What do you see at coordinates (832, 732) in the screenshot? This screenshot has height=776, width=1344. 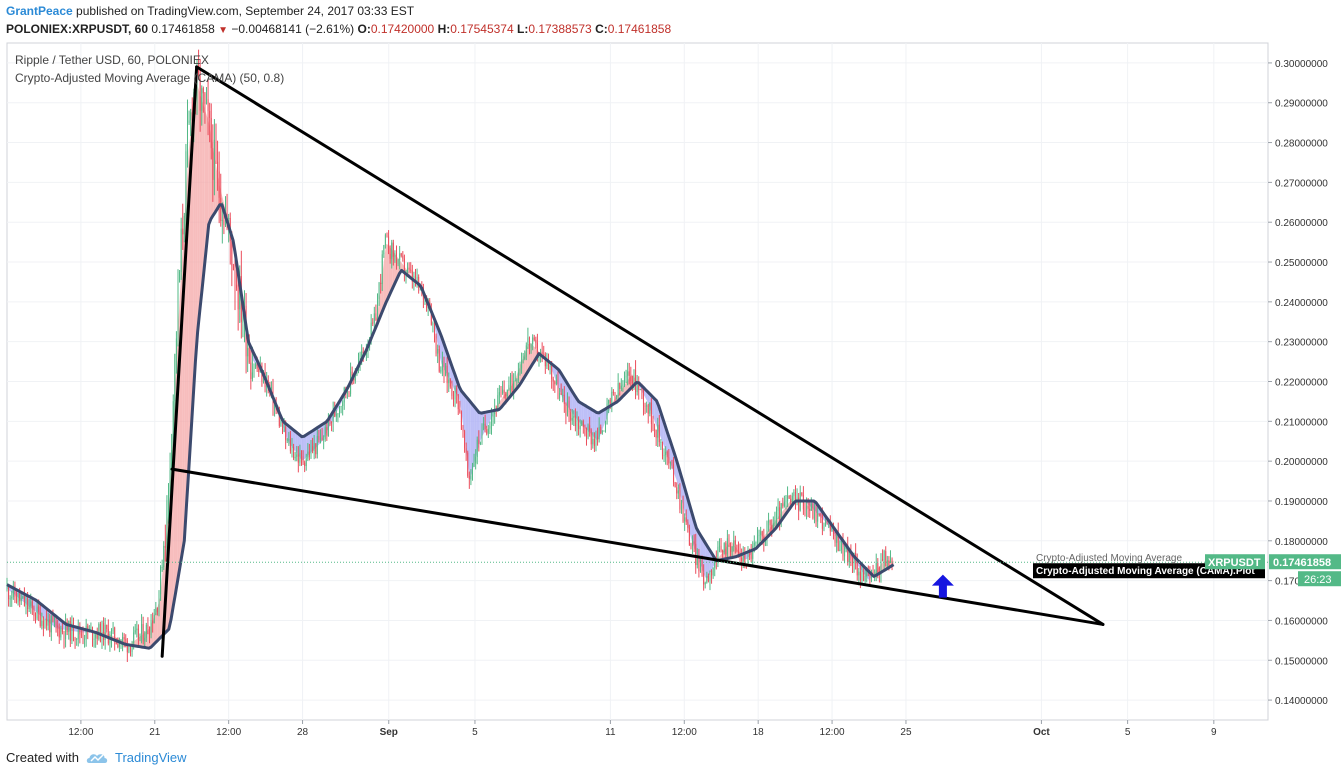 I see `x-tick-label: 12:00` at bounding box center [832, 732].